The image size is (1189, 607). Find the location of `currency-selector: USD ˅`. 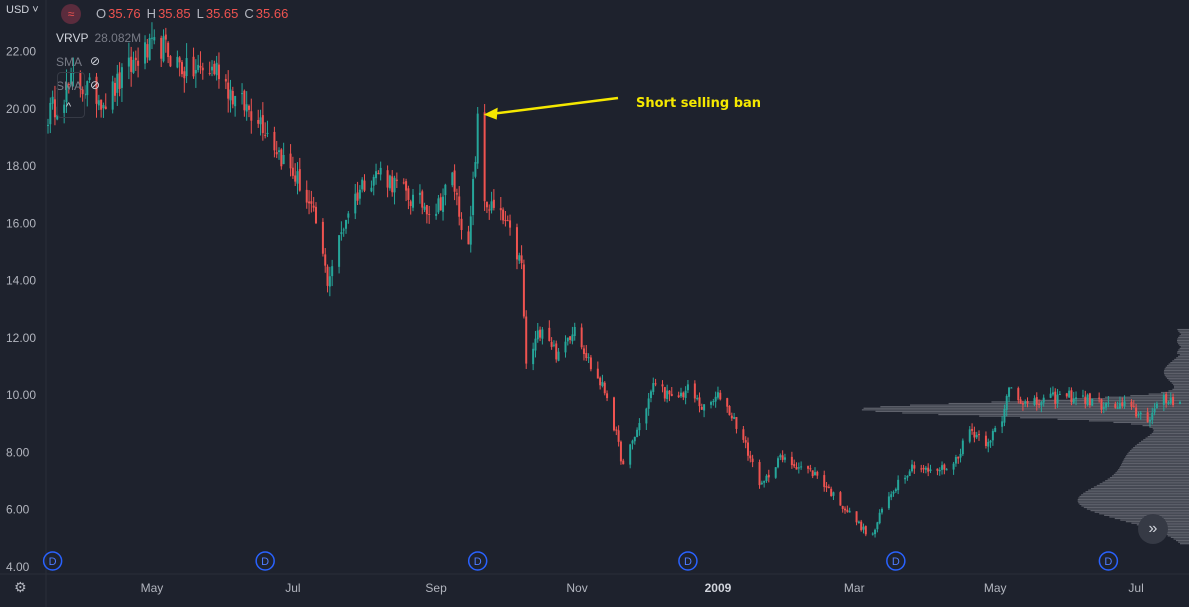

currency-selector: USD ˅ is located at coordinates (22, 10).